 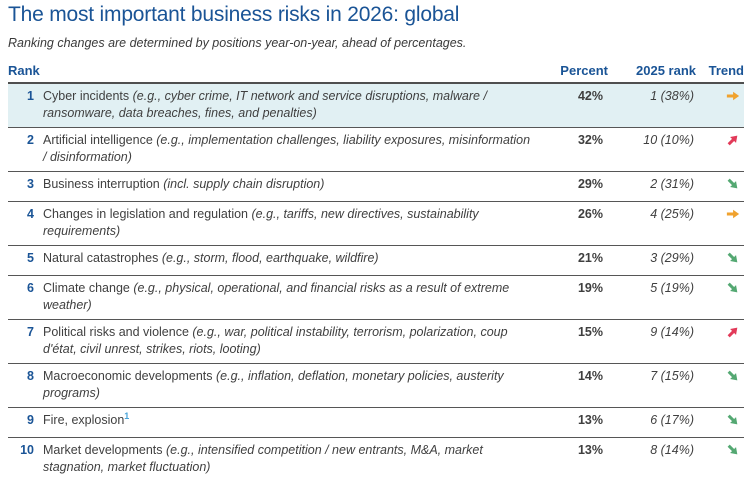 I want to click on rank-2025-value: 7 (15%), so click(x=652, y=386).